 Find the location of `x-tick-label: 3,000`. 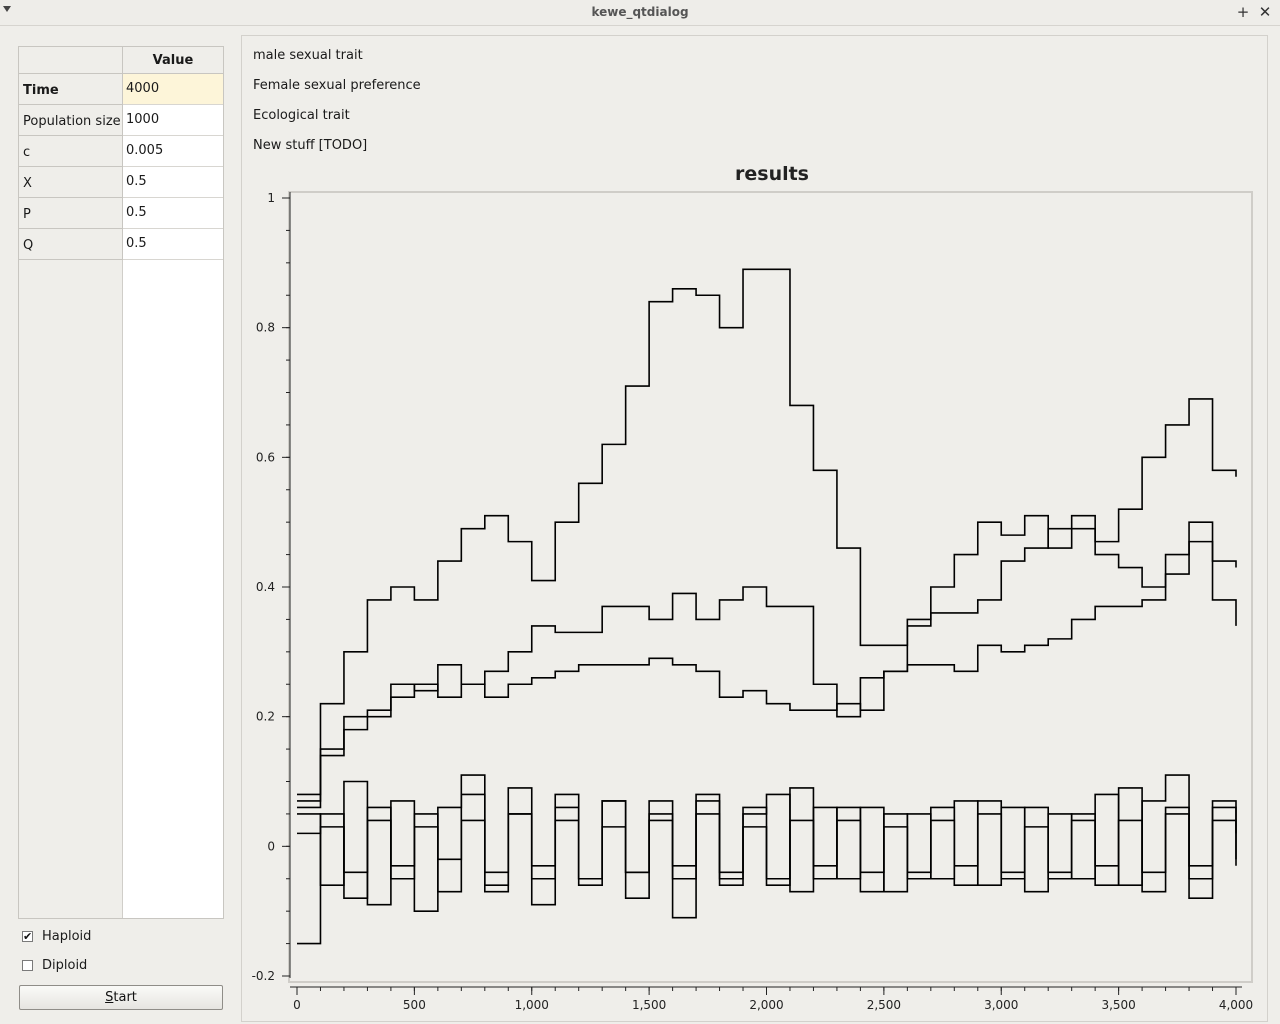

x-tick-label: 3,000 is located at coordinates (1001, 1005).